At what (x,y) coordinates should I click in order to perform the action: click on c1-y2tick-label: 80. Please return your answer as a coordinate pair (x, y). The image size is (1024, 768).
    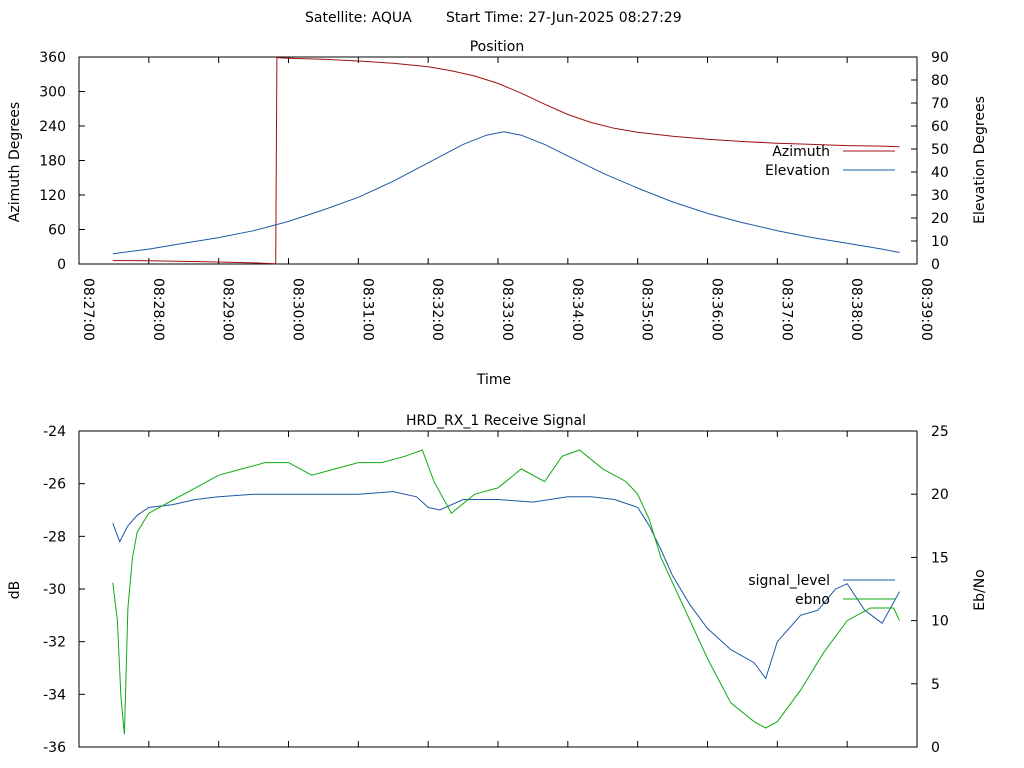
    Looking at the image, I should click on (940, 81).